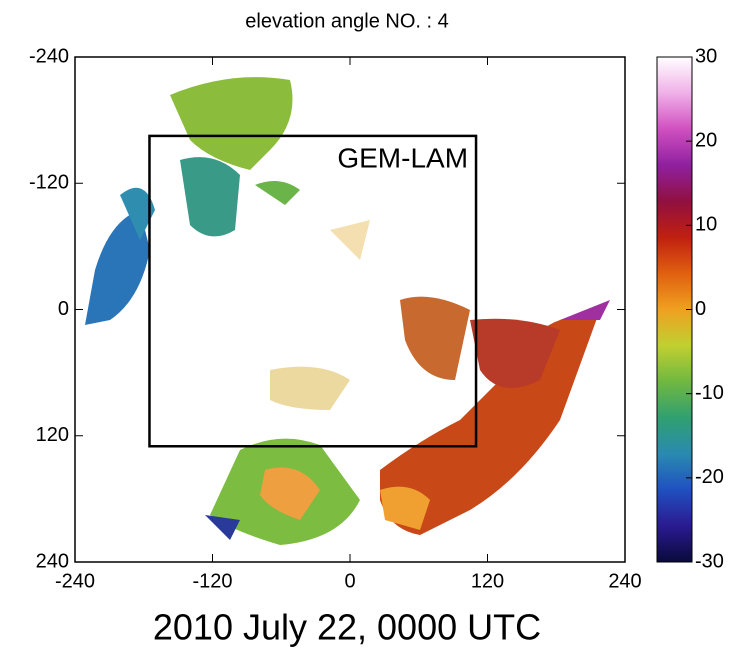 This screenshot has width=738, height=653. Describe the element at coordinates (709, 393) in the screenshot. I see `colorbar-tick-label: -10` at that location.